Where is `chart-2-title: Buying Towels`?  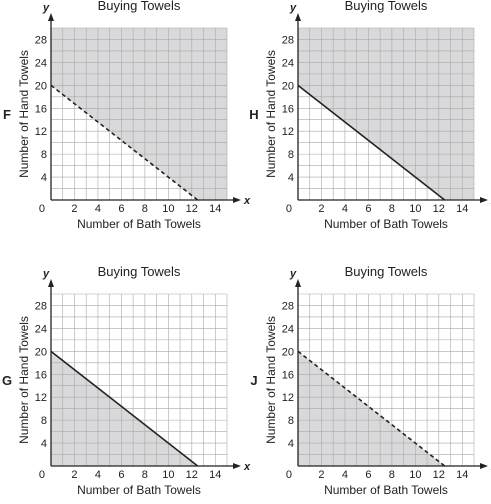 chart-2-title: Buying Towels is located at coordinates (139, 271).